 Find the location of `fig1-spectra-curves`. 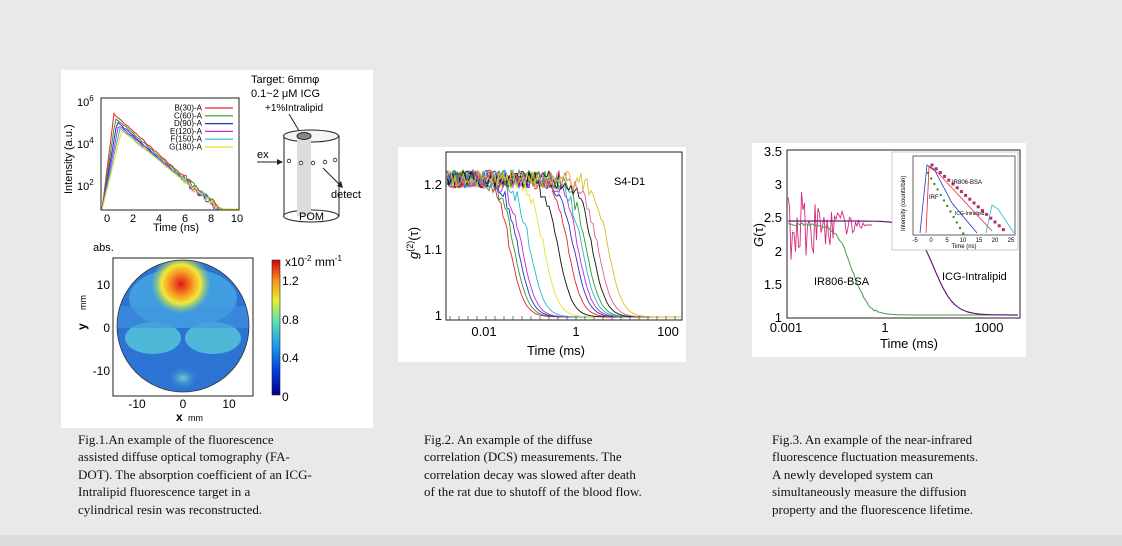

fig1-spectra-curves is located at coordinates (169, 161).